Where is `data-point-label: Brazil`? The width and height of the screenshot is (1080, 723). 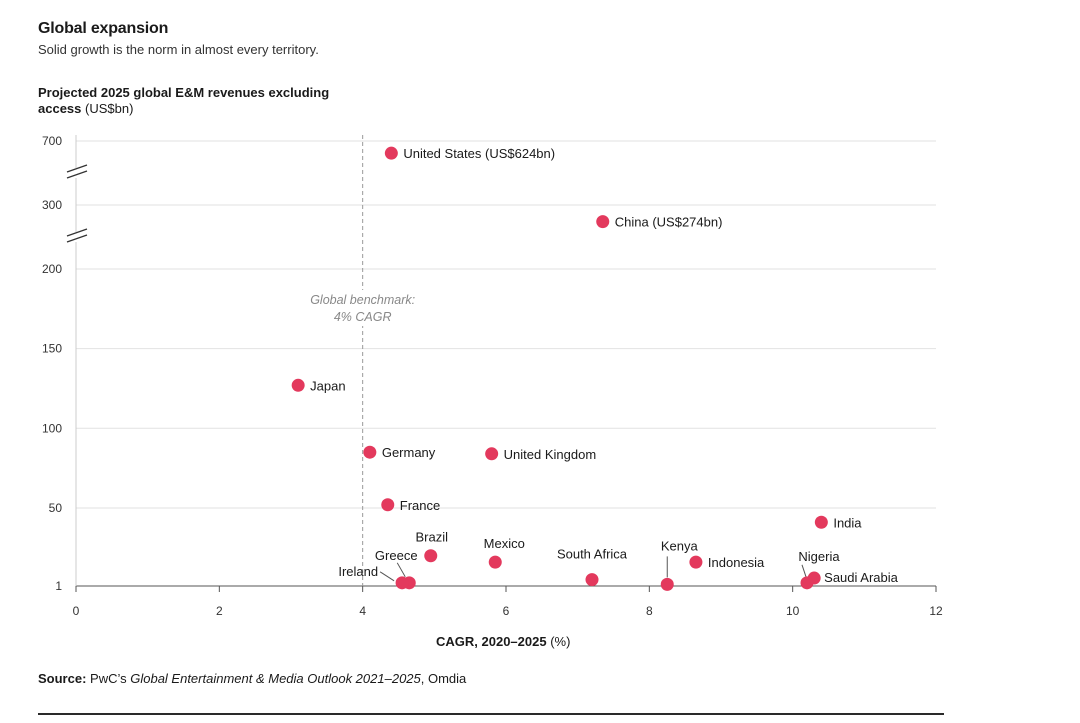 data-point-label: Brazil is located at coordinates (431, 537).